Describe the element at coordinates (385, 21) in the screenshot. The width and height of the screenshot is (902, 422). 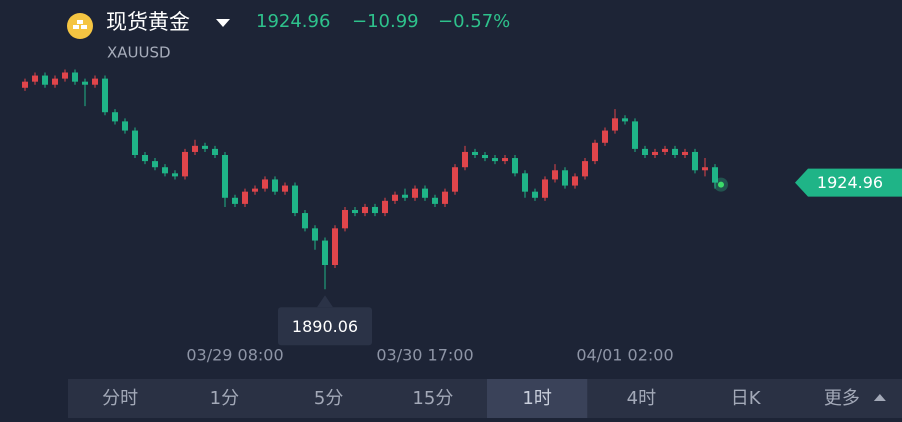
I see `change: −10.99` at that location.